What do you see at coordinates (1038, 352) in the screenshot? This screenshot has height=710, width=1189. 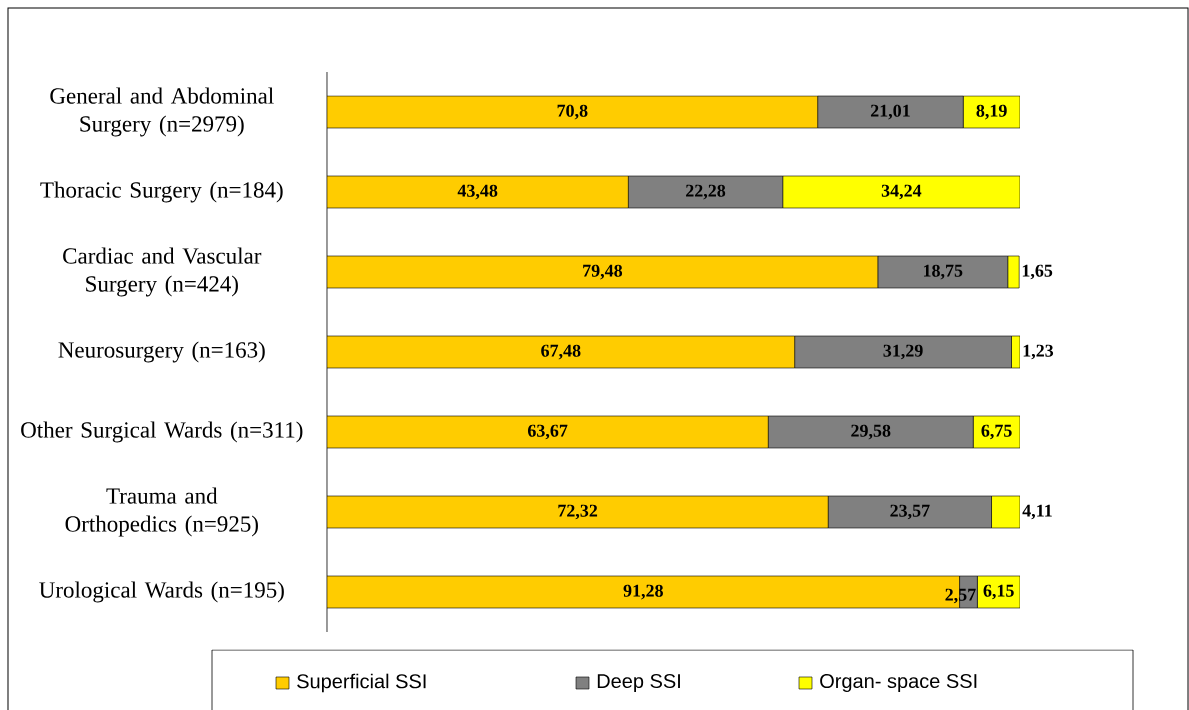 I see `data-label: 1,23` at bounding box center [1038, 352].